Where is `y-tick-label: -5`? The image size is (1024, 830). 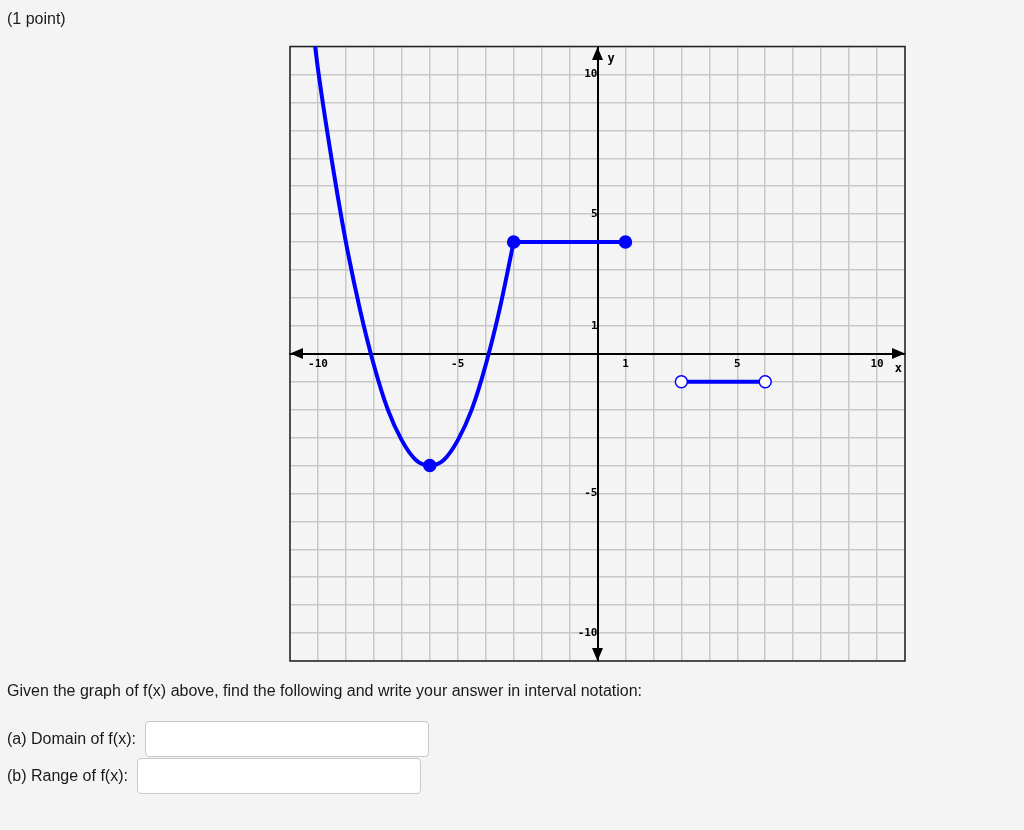
y-tick-label: -5 is located at coordinates (591, 493).